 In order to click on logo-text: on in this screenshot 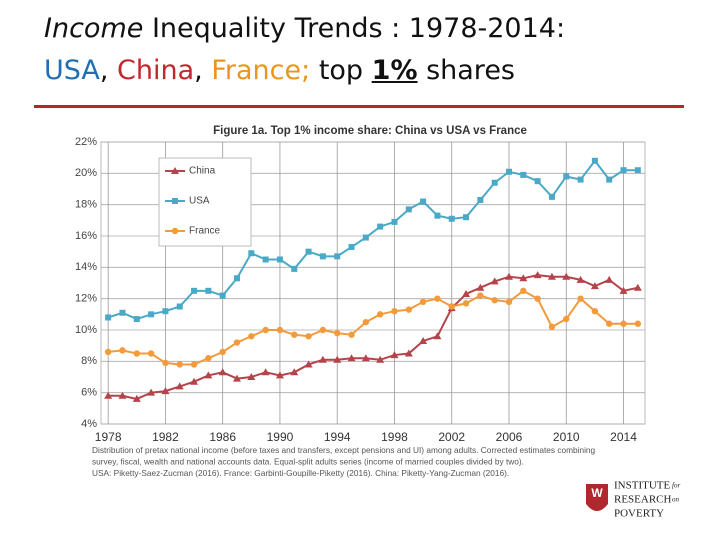, I will do `click(676, 500)`.